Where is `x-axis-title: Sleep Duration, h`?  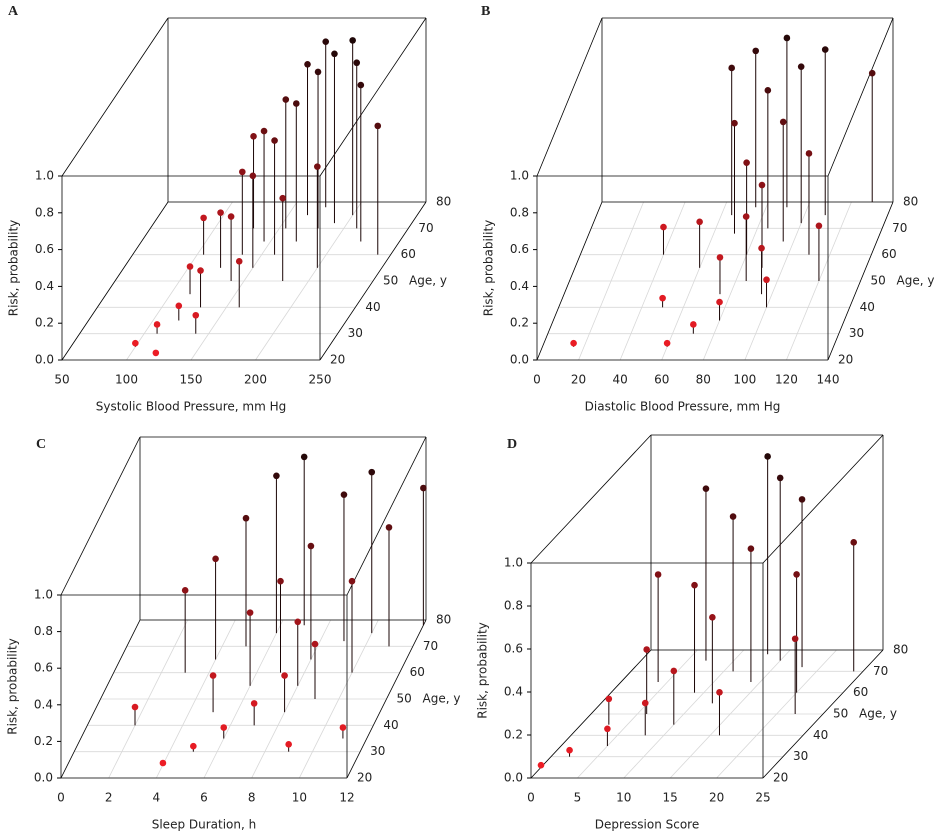 x-axis-title: Sleep Duration, h is located at coordinates (204, 825).